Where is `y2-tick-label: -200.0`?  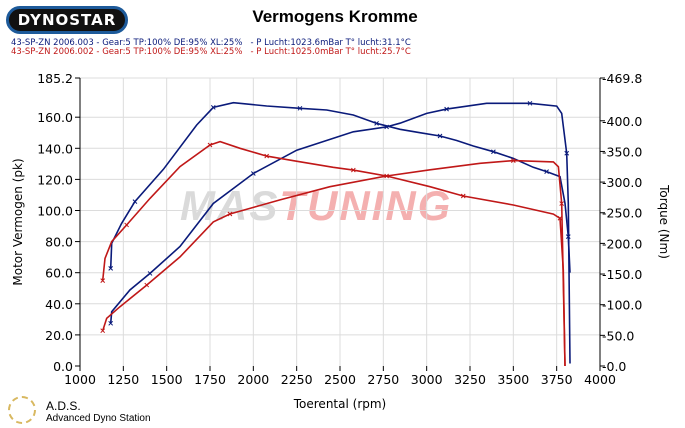 y2-tick-label: -200.0 is located at coordinates (622, 243).